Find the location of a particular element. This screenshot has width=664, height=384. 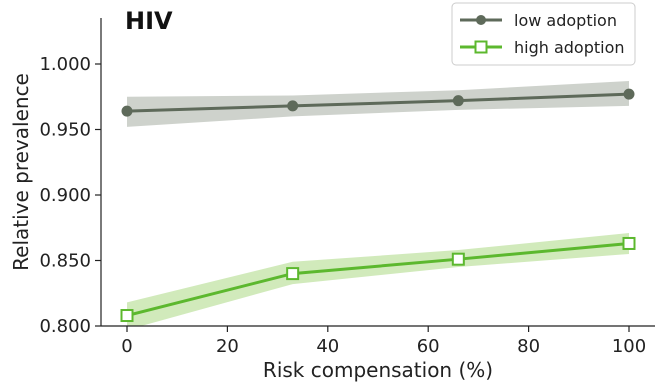

legend-swatch-marker-high-adoption is located at coordinates (481, 47).